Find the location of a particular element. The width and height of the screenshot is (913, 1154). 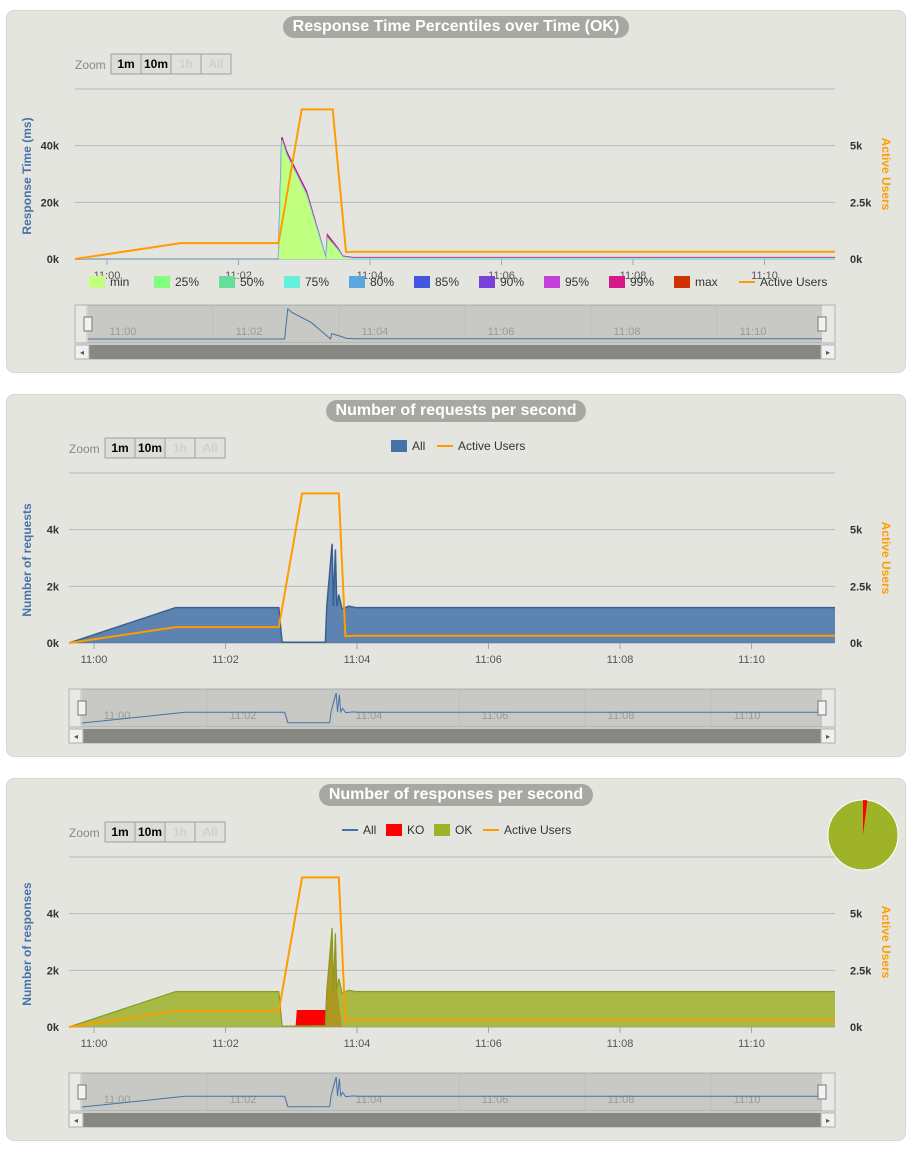

zoom-button-label: 1h is located at coordinates (180, 832).